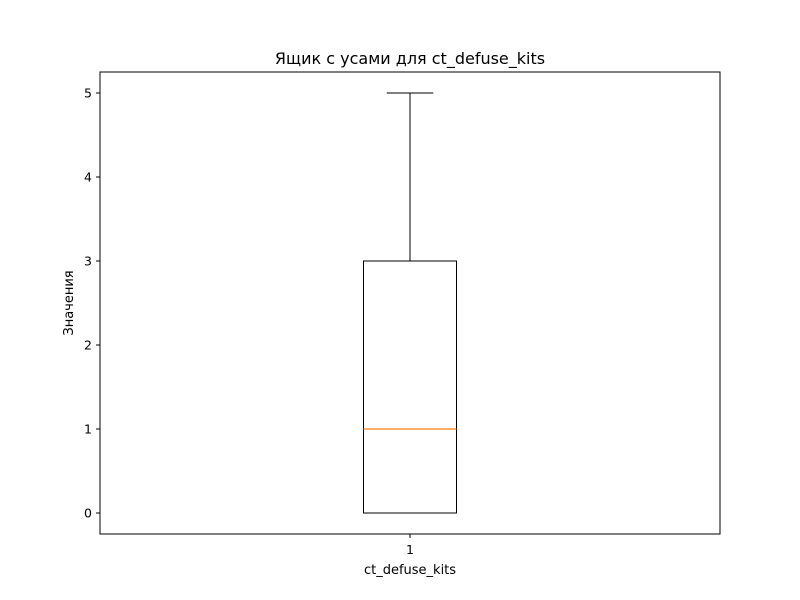 Image resolution: width=800 pixels, height=600 pixels. I want to click on y-tick-label: 1, so click(88, 429).